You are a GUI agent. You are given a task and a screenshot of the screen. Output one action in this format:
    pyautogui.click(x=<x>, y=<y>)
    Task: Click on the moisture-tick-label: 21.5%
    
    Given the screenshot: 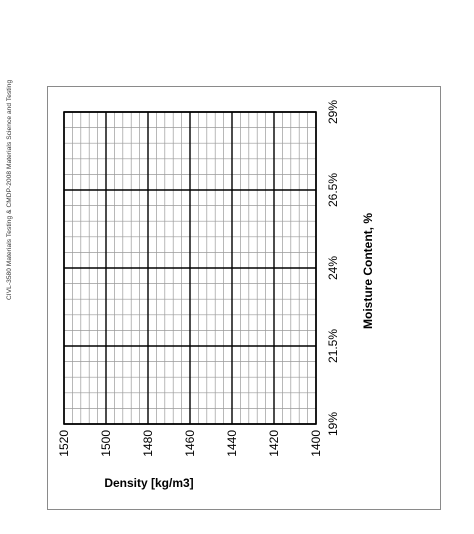 What is the action you would take?
    pyautogui.click(x=333, y=346)
    